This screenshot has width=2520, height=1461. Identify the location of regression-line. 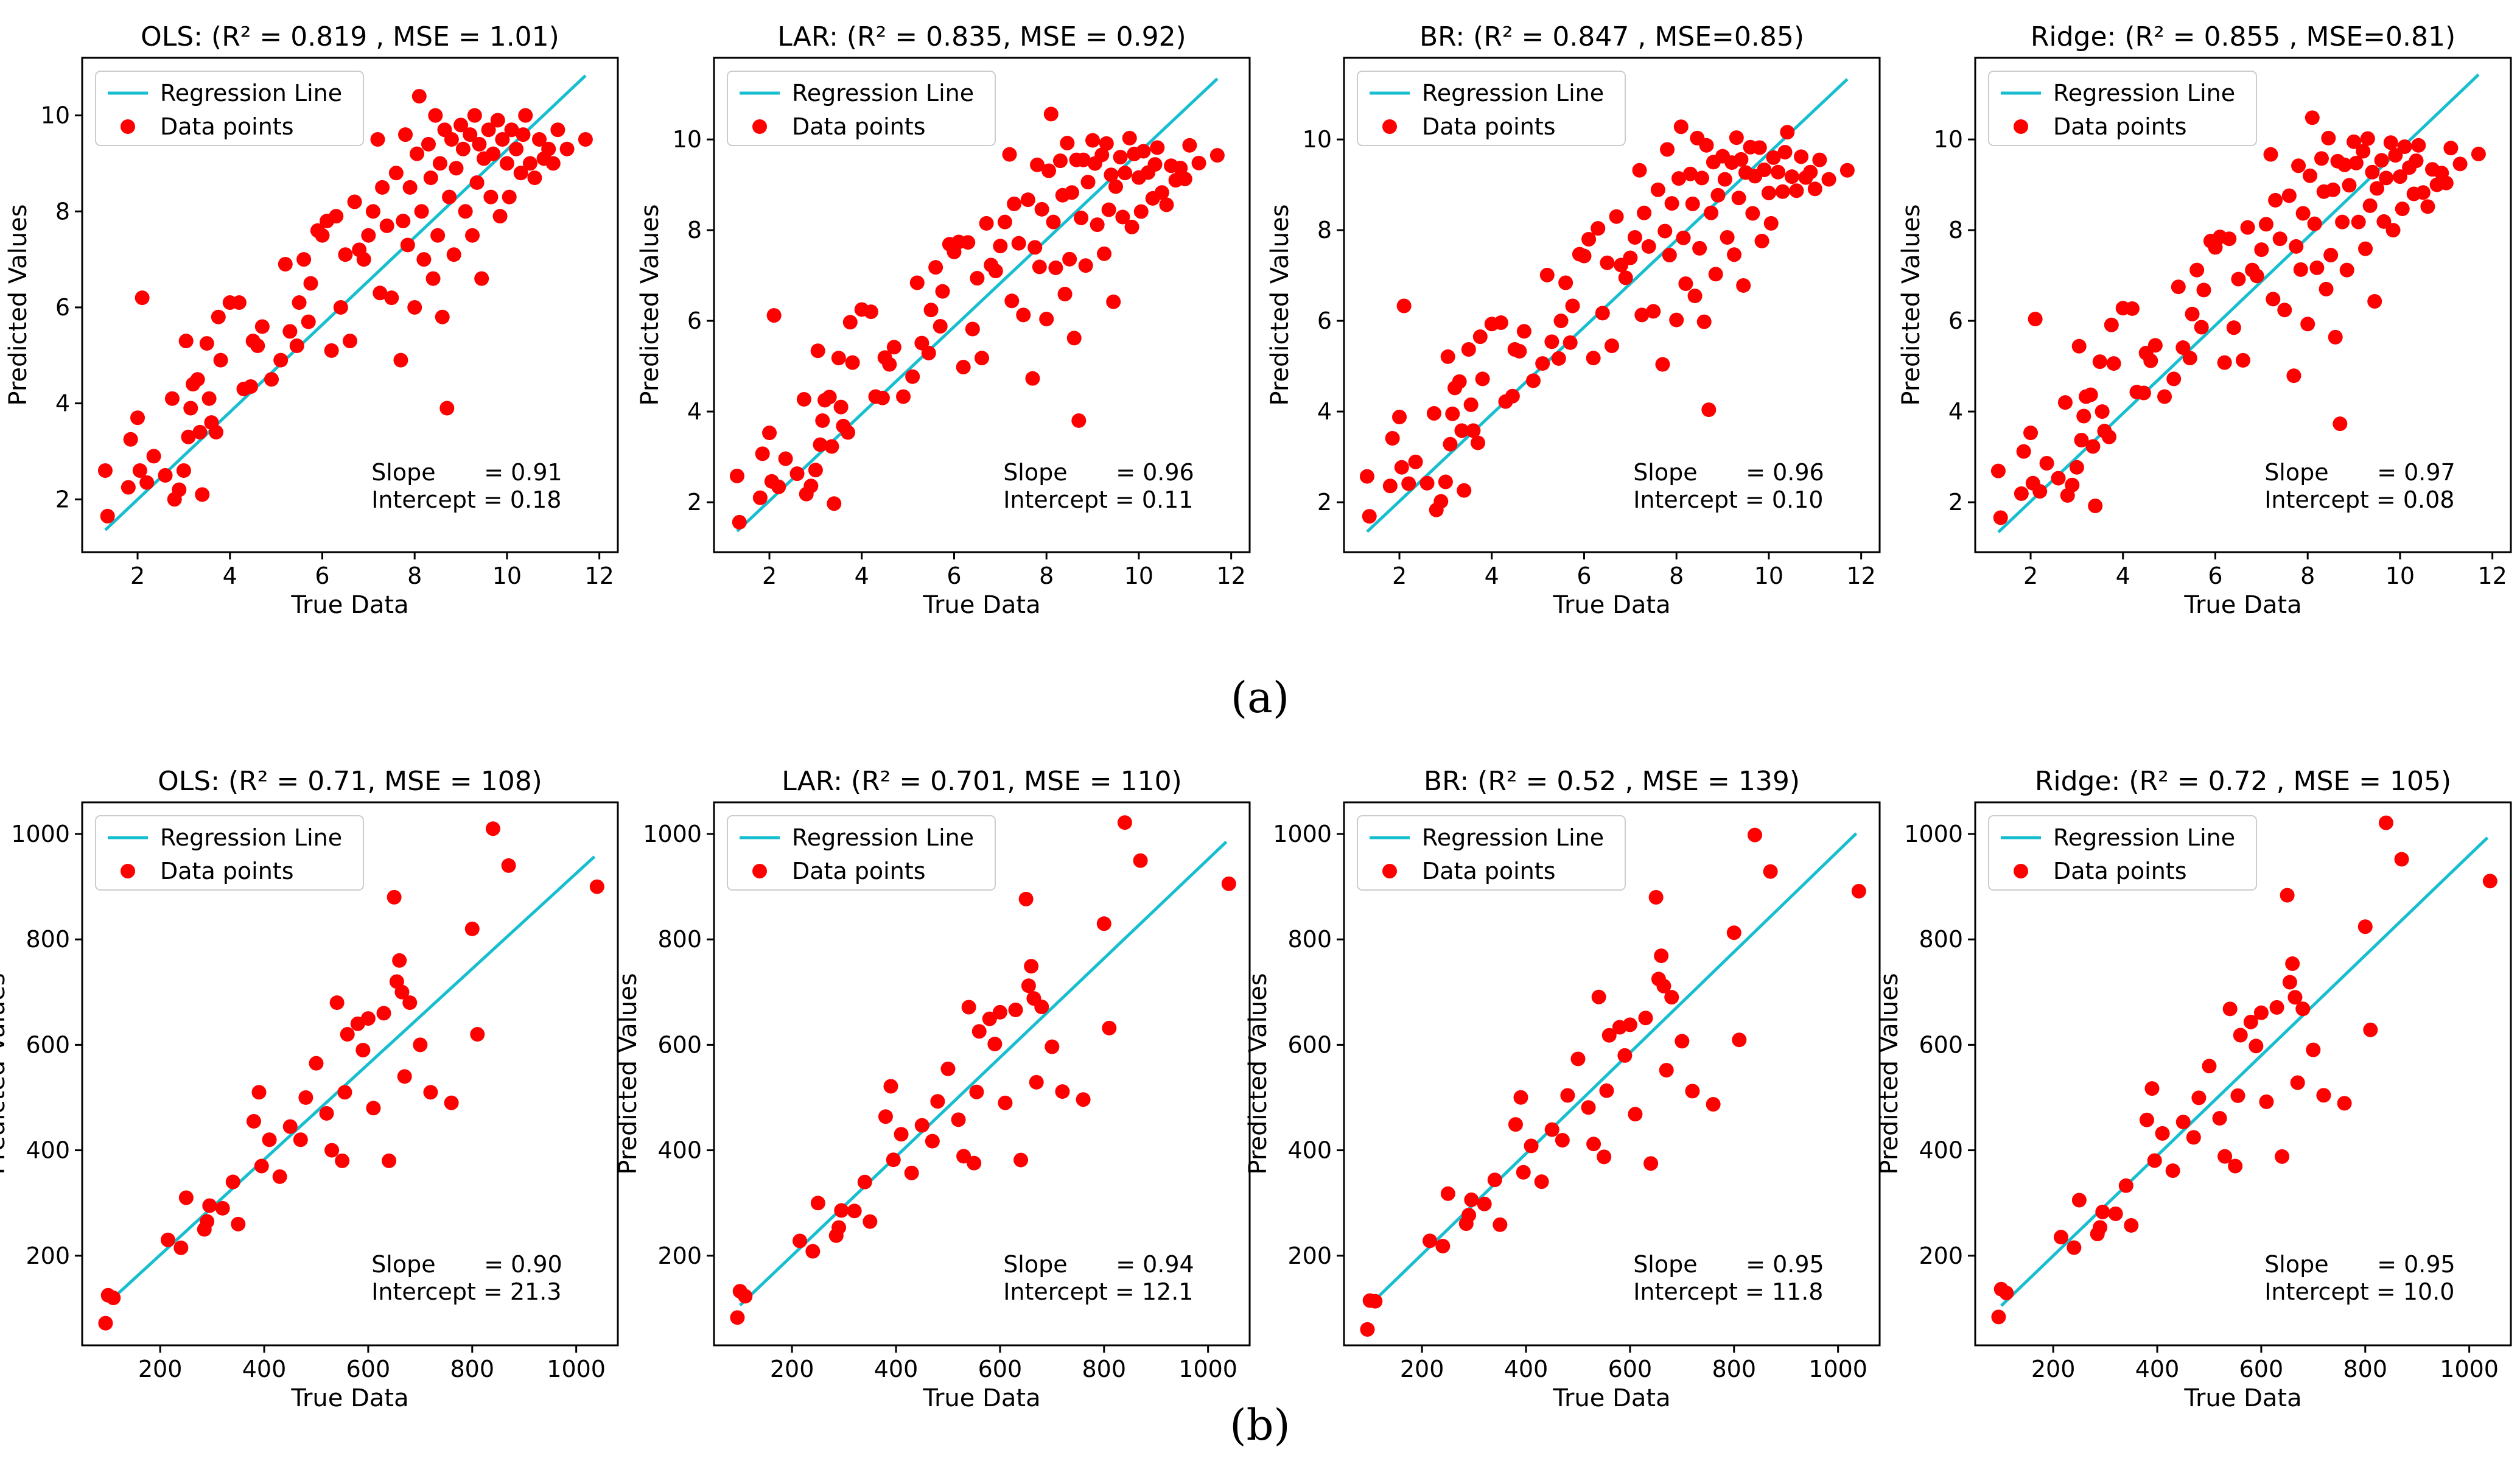
(351, 1079).